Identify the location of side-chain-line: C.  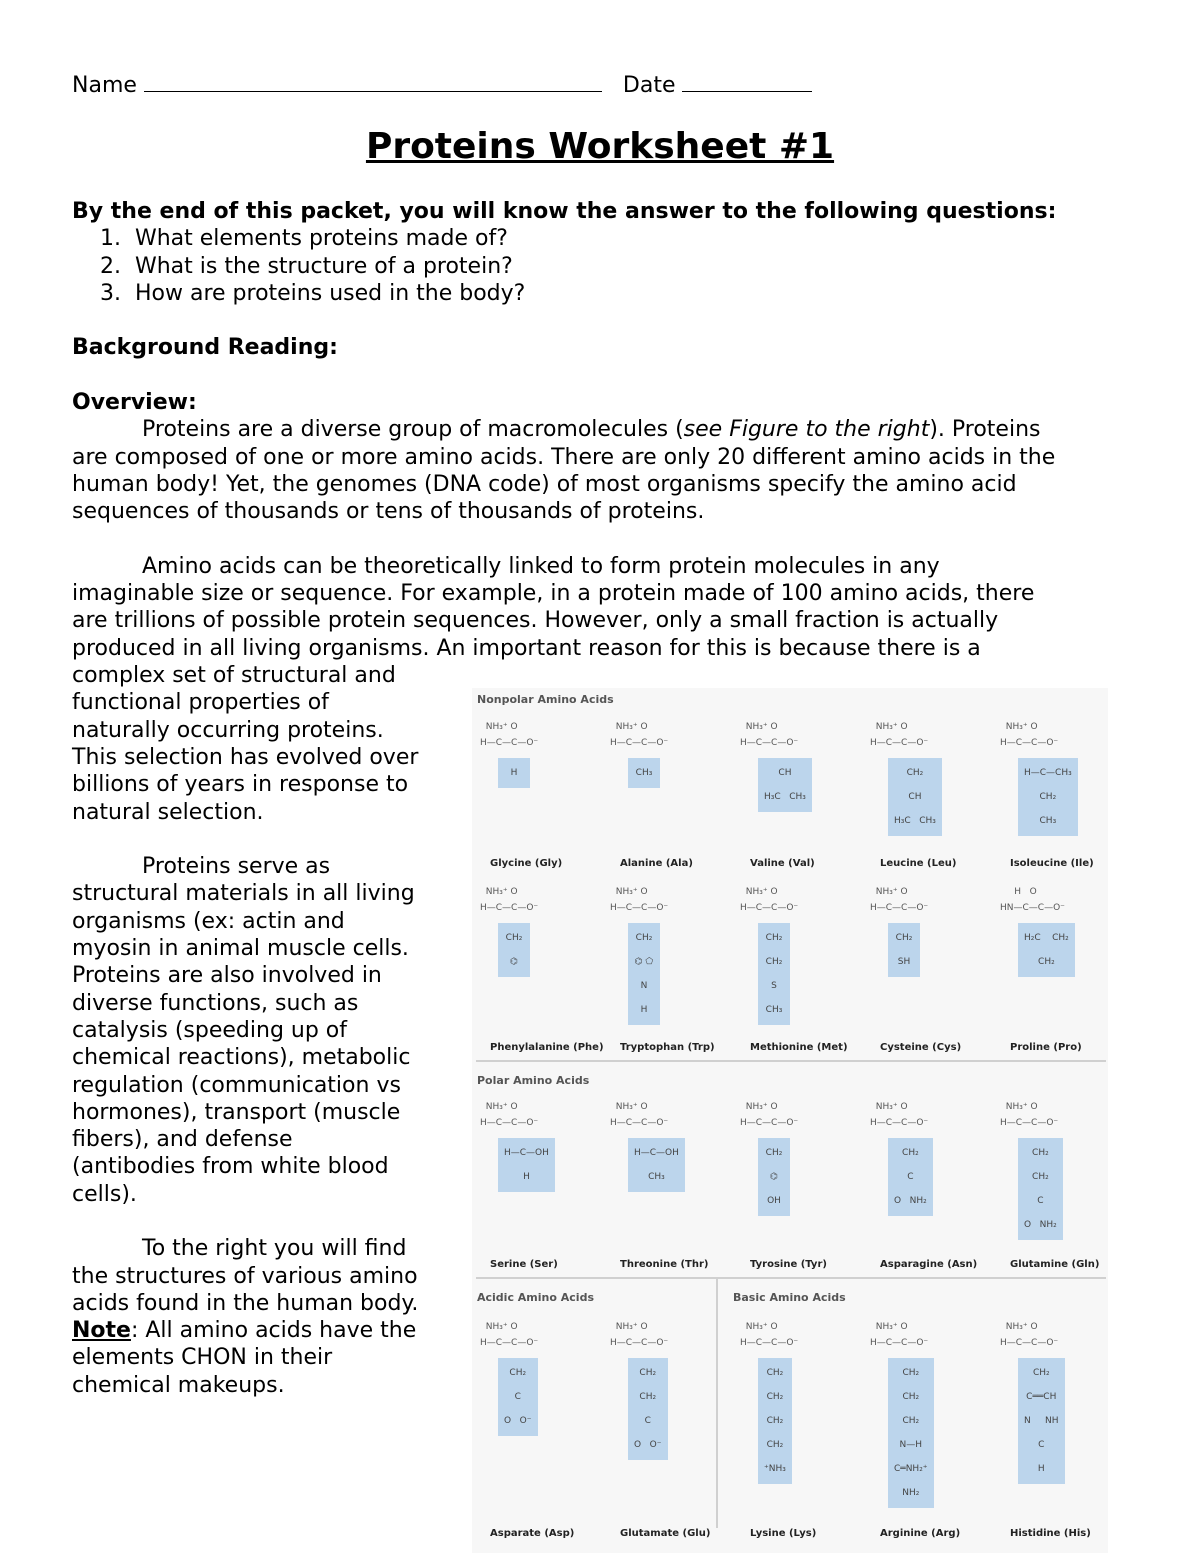
(1041, 1445).